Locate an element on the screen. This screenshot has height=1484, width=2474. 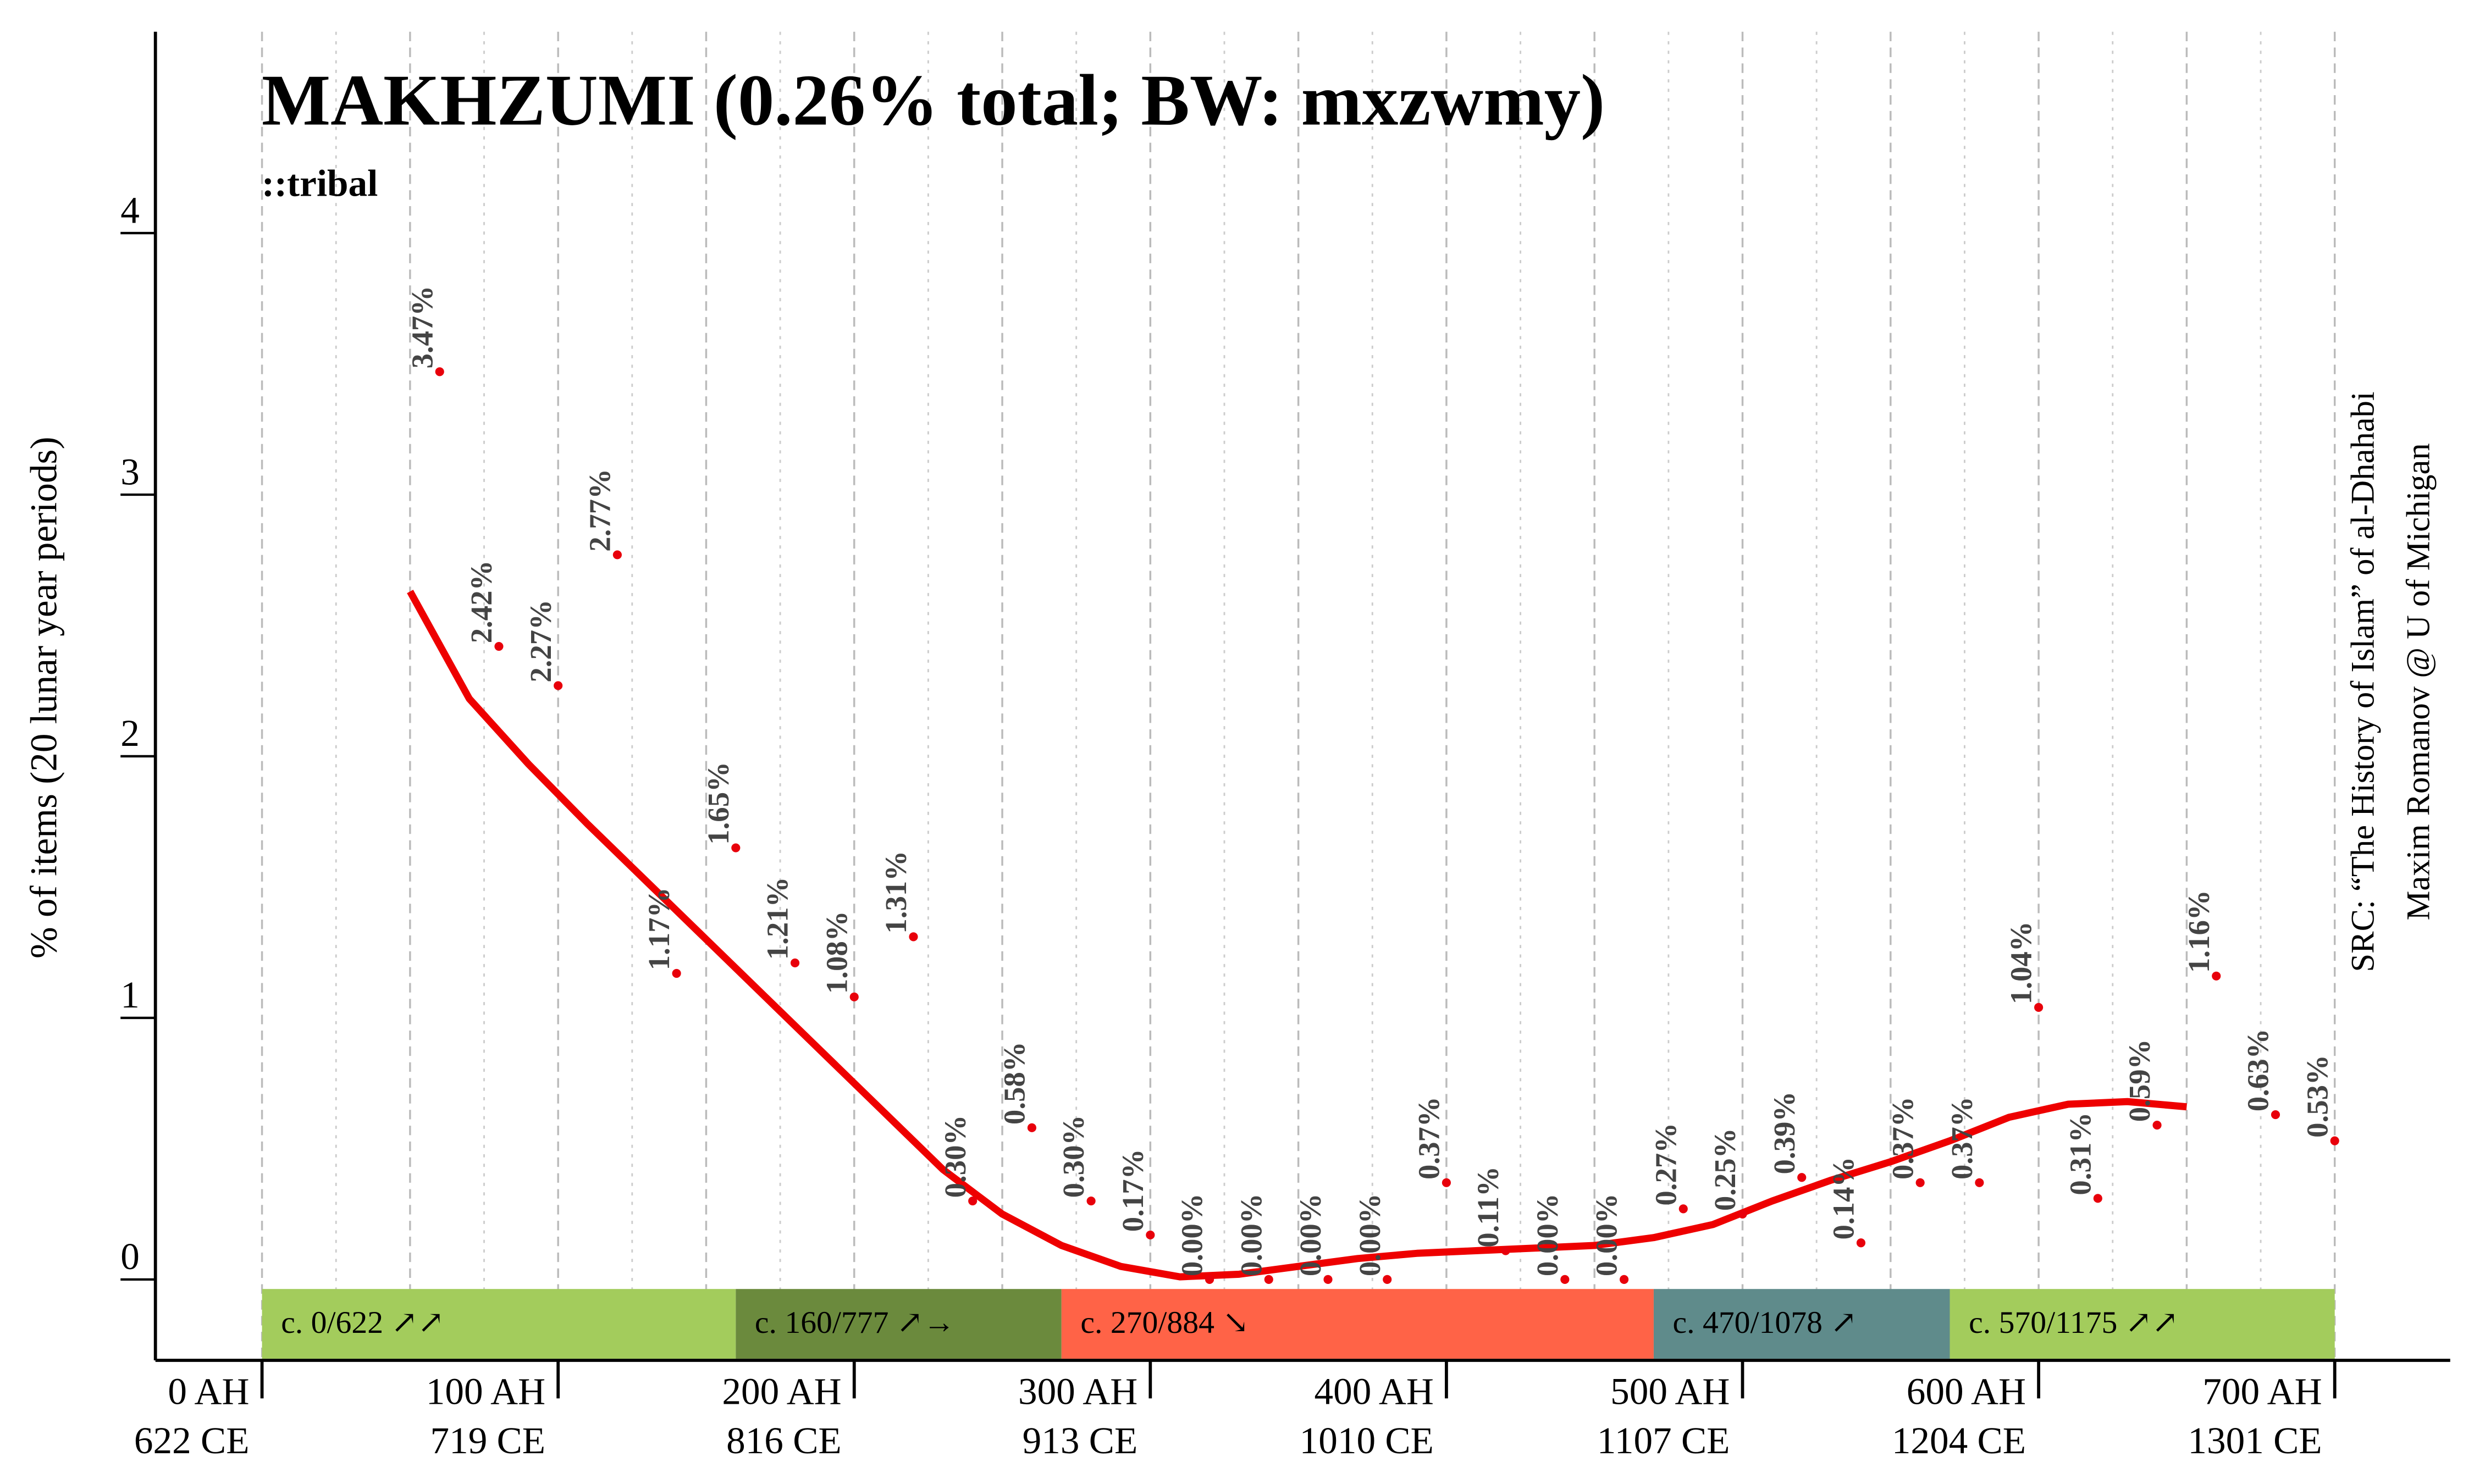
period-label: c. 470/1078 ↗ is located at coordinates (1765, 1322).